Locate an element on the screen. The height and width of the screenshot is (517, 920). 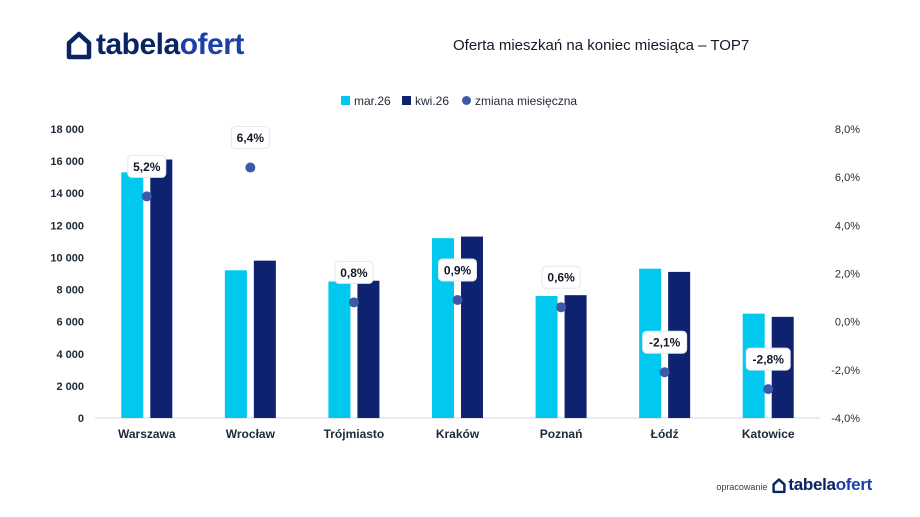
y-tick-label: 4 000 is located at coordinates (70, 355).